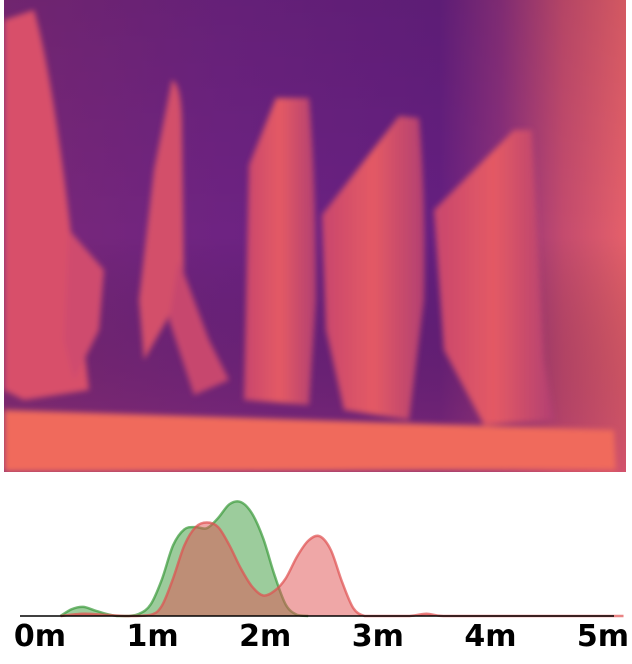 The width and height of the screenshot is (632, 664). I want to click on x-tick-label: 4m, so click(490, 636).